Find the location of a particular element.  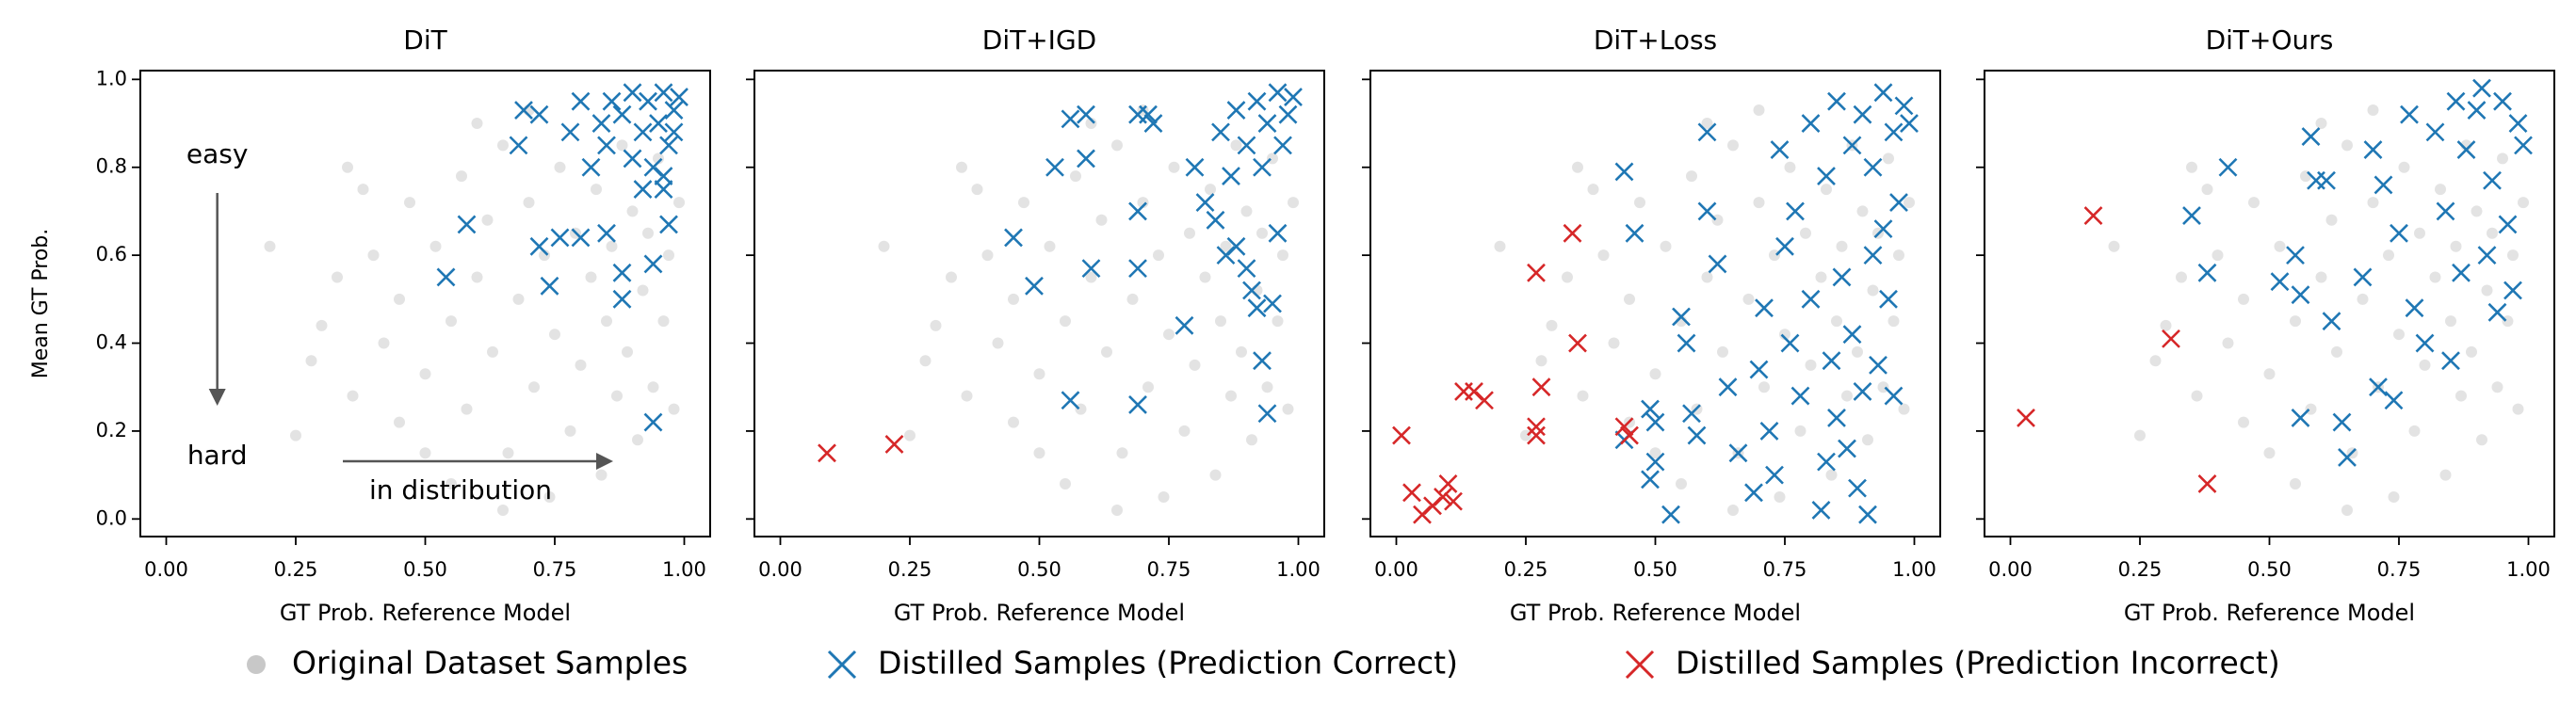

annotation: in distribution is located at coordinates (460, 489).